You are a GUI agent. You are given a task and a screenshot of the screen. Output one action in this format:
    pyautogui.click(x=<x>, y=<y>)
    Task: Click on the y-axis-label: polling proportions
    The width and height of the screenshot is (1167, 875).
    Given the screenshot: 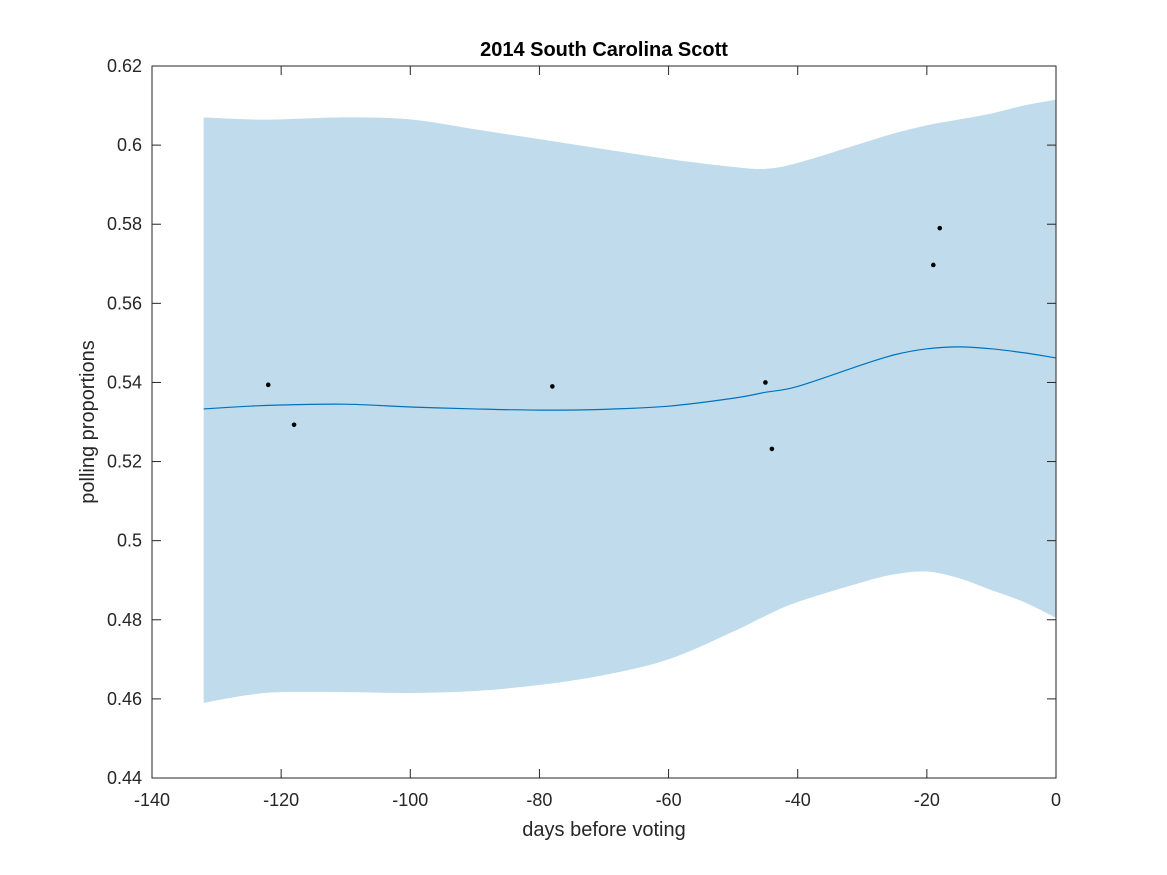 What is the action you would take?
    pyautogui.click(x=88, y=421)
    